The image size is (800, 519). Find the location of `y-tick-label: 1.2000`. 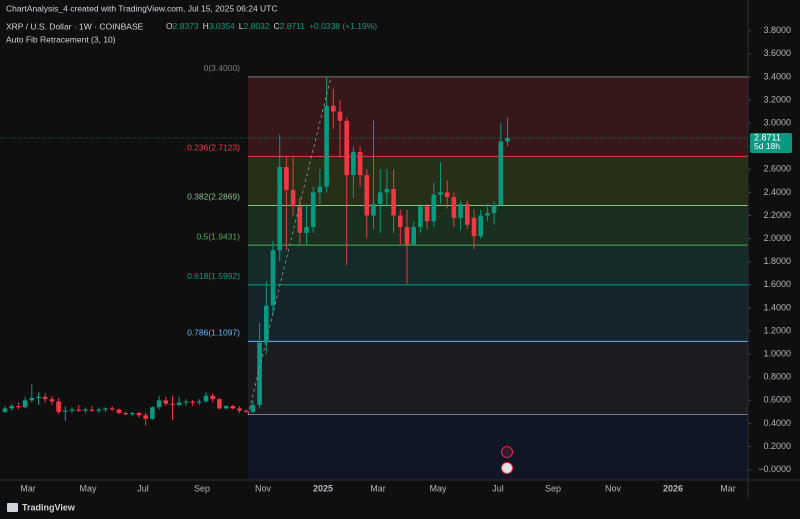

y-tick-label: 1.2000 is located at coordinates (777, 330).